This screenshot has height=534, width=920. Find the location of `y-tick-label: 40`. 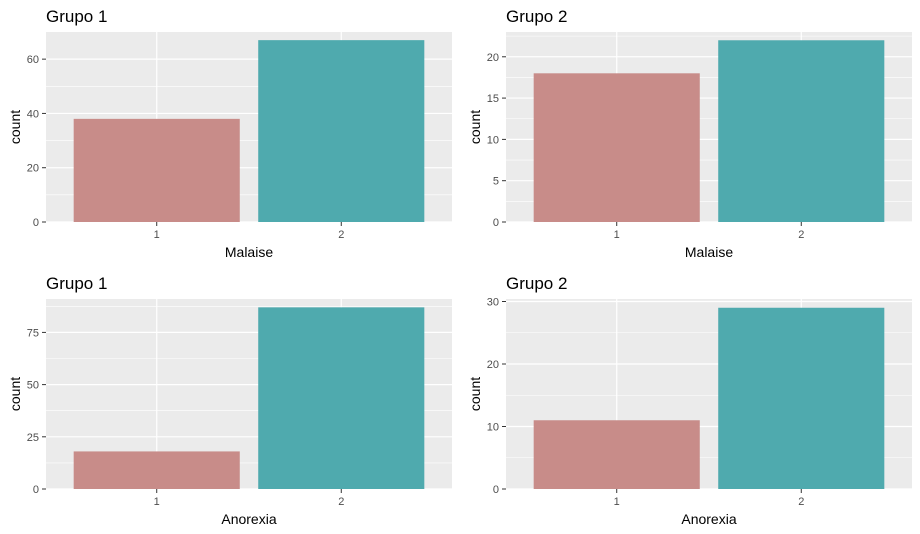

y-tick-label: 40 is located at coordinates (33, 114).